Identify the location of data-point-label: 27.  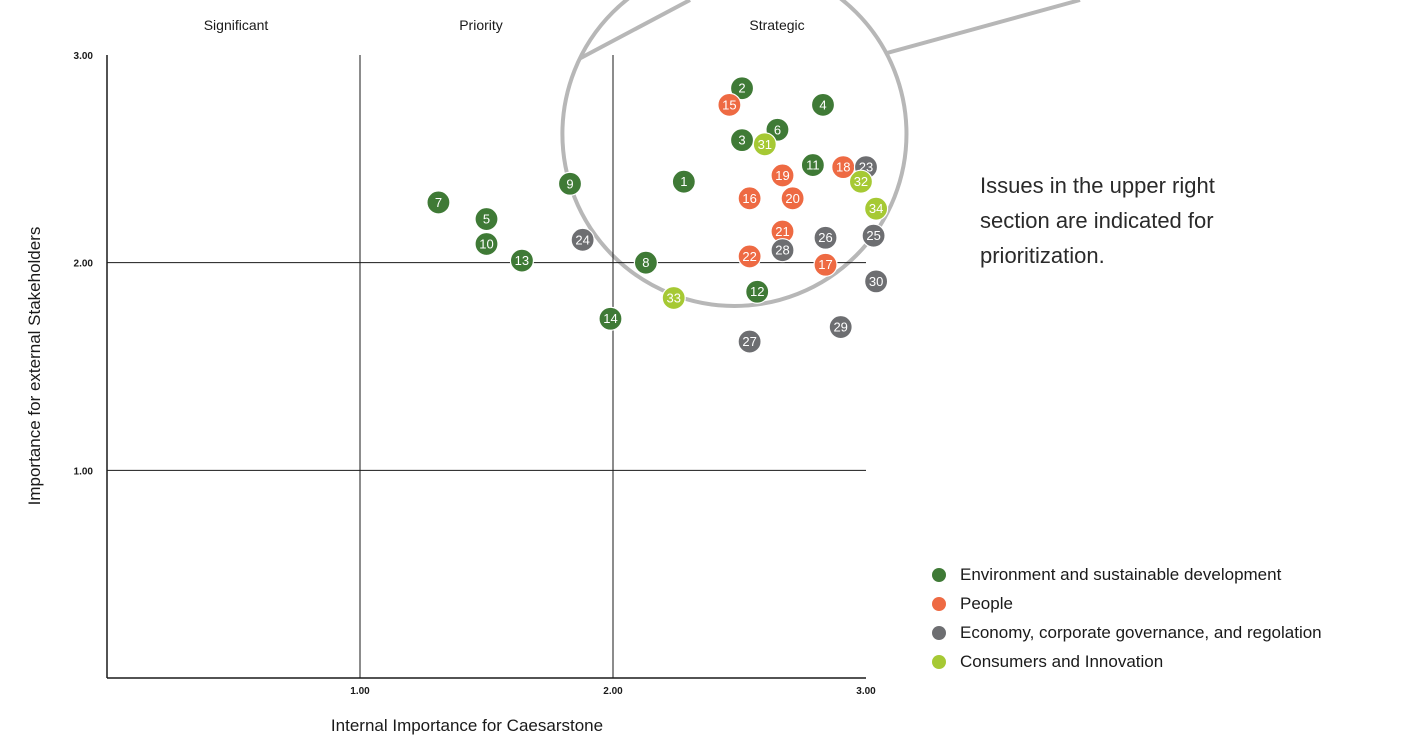
(749, 341).